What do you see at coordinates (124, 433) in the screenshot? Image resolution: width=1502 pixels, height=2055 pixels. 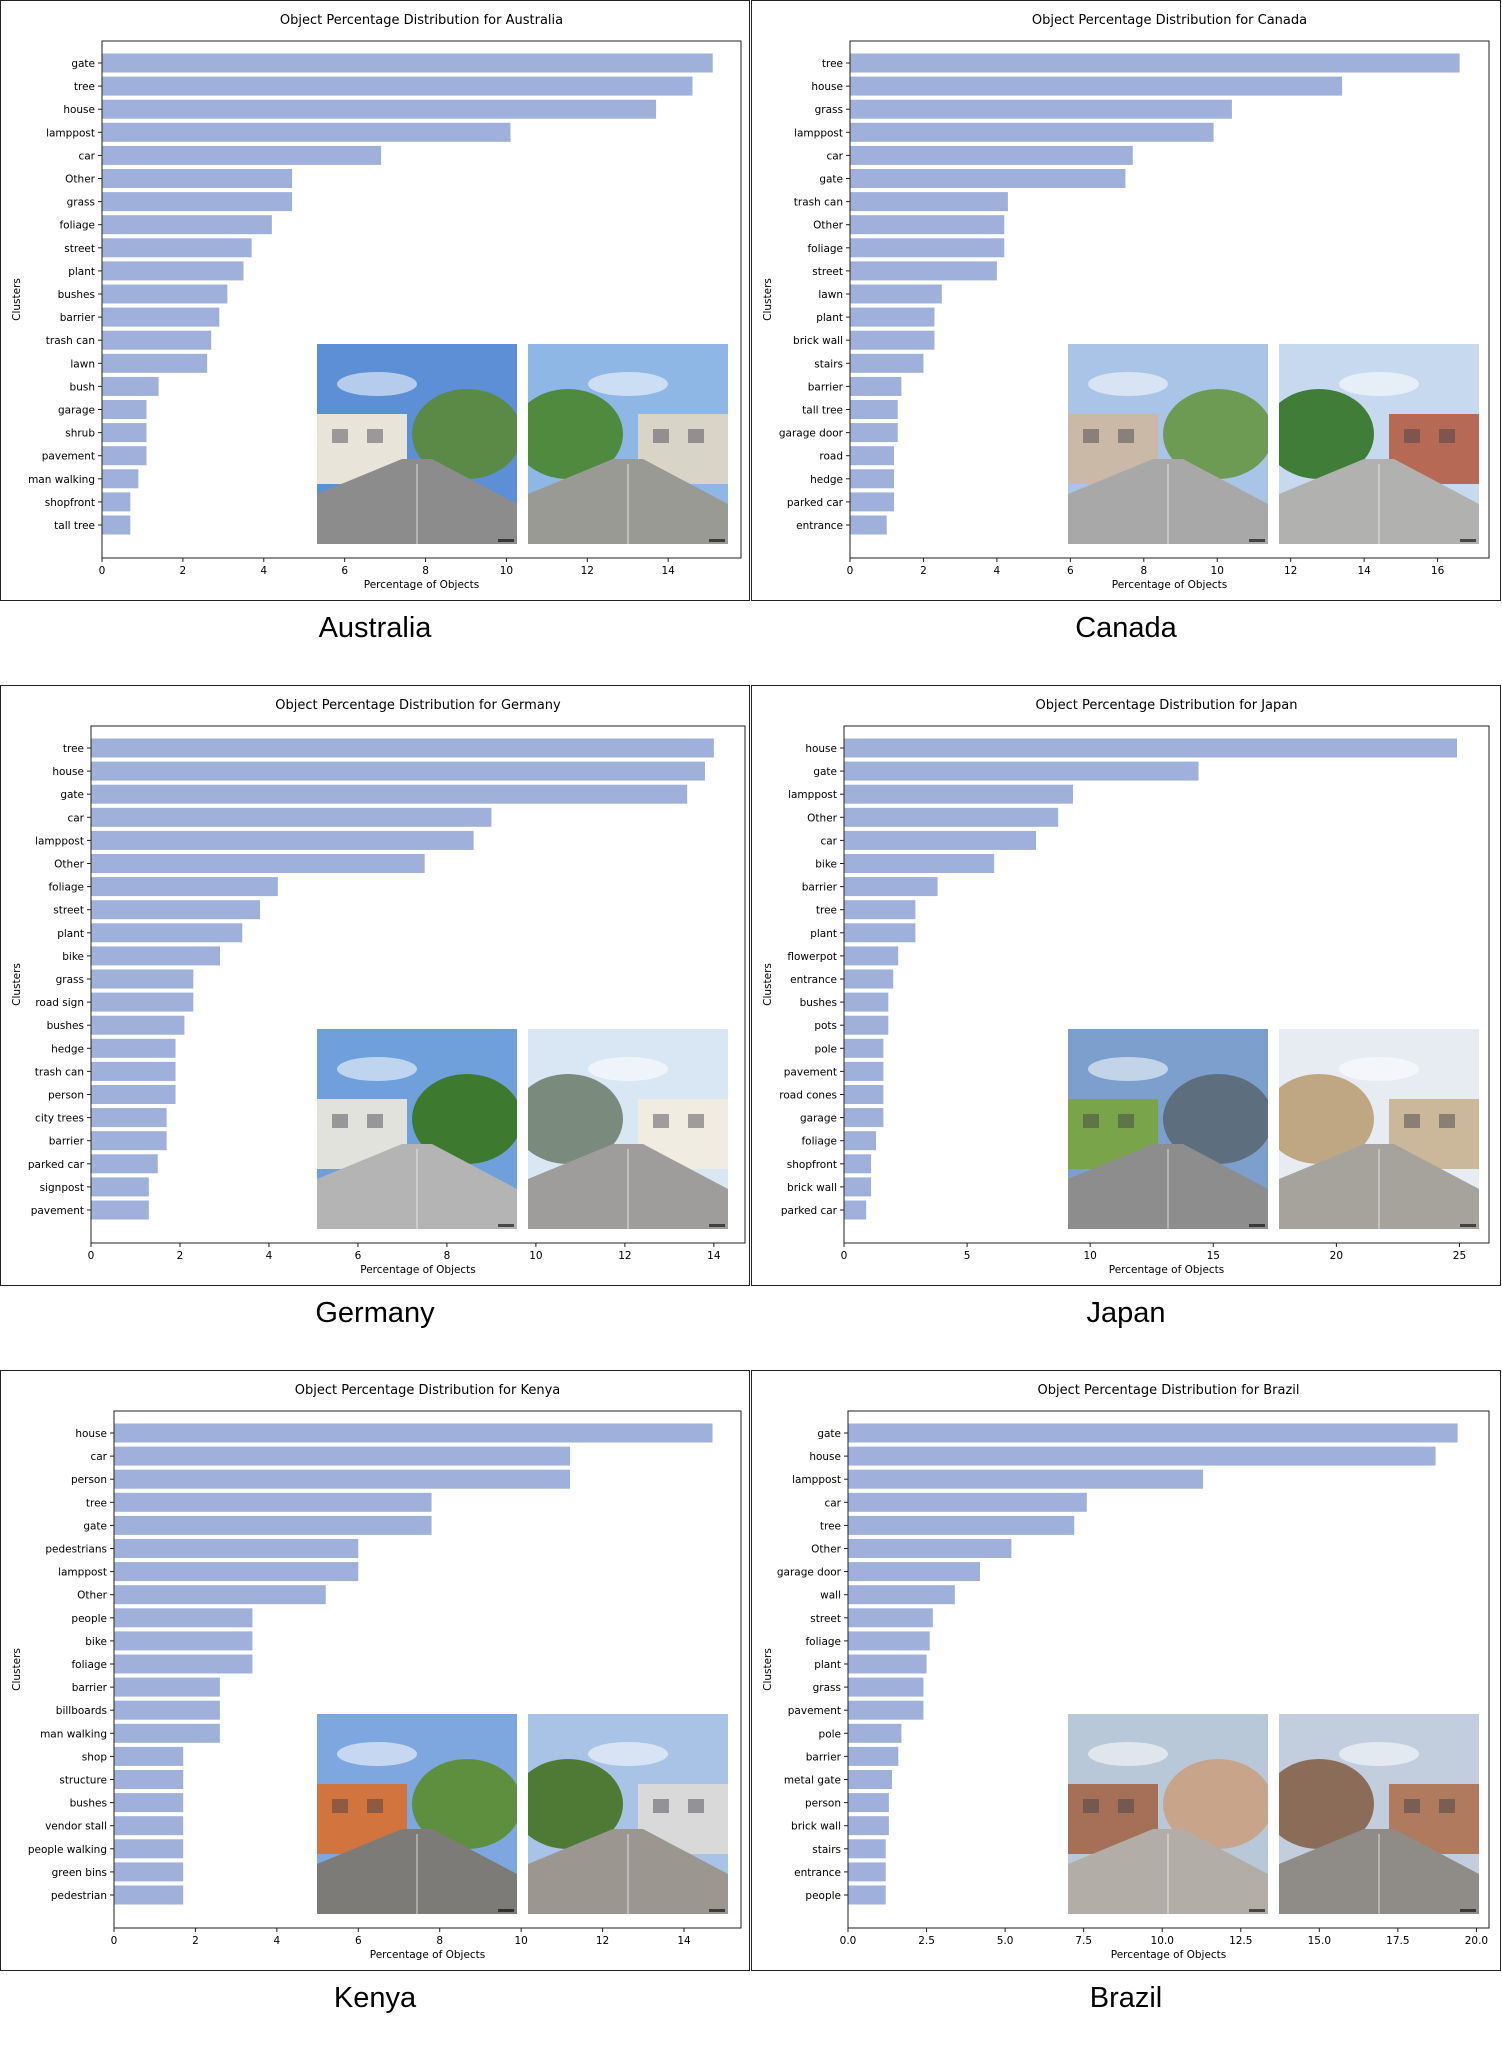 I see `bar-shrub` at bounding box center [124, 433].